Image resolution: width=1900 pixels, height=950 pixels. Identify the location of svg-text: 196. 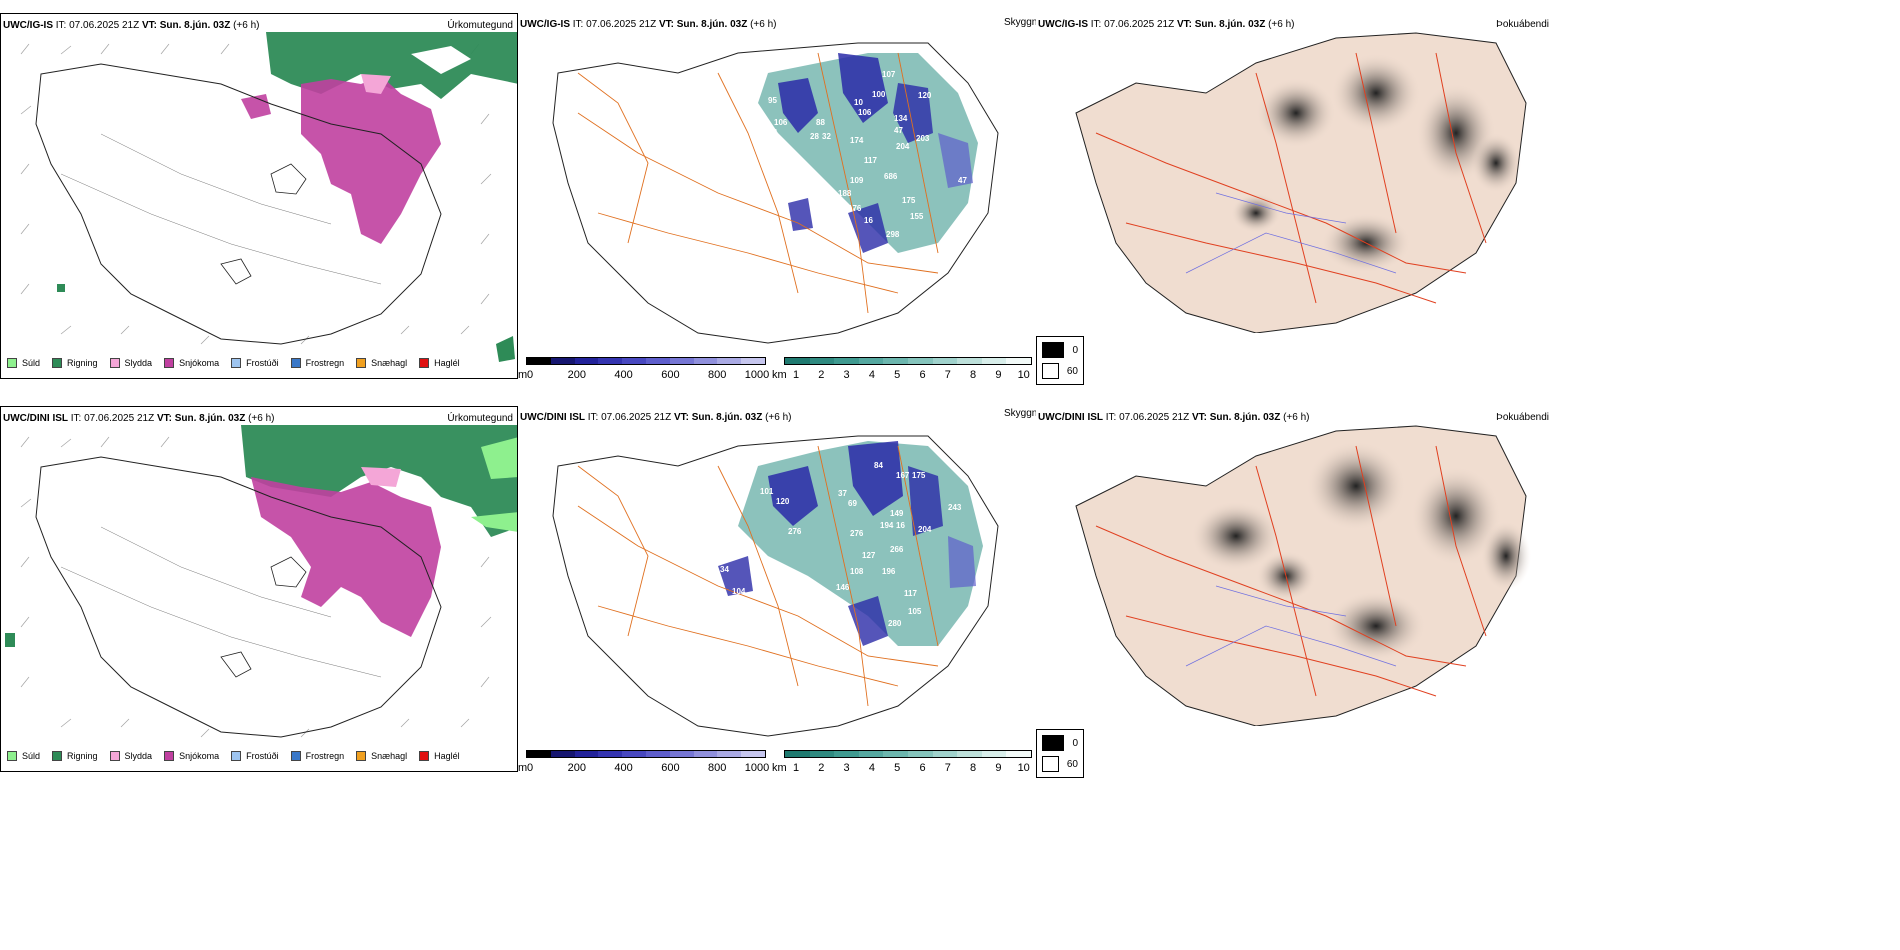
(889, 571).